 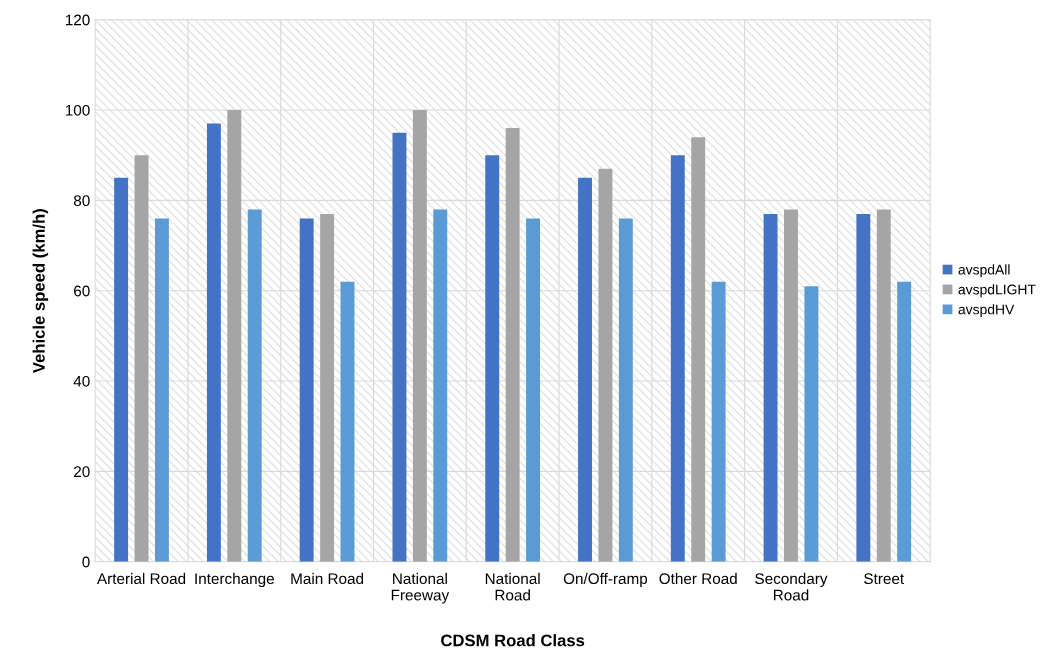 What do you see at coordinates (513, 640) in the screenshot?
I see `x-axis-title: CDSM Road Class` at bounding box center [513, 640].